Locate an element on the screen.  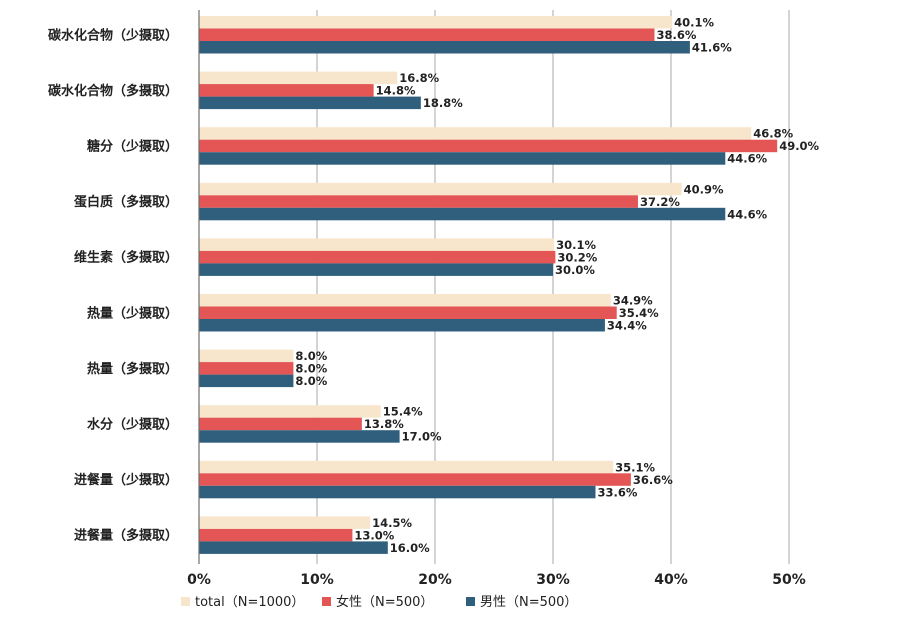
data-label: 18.8% is located at coordinates (443, 103).